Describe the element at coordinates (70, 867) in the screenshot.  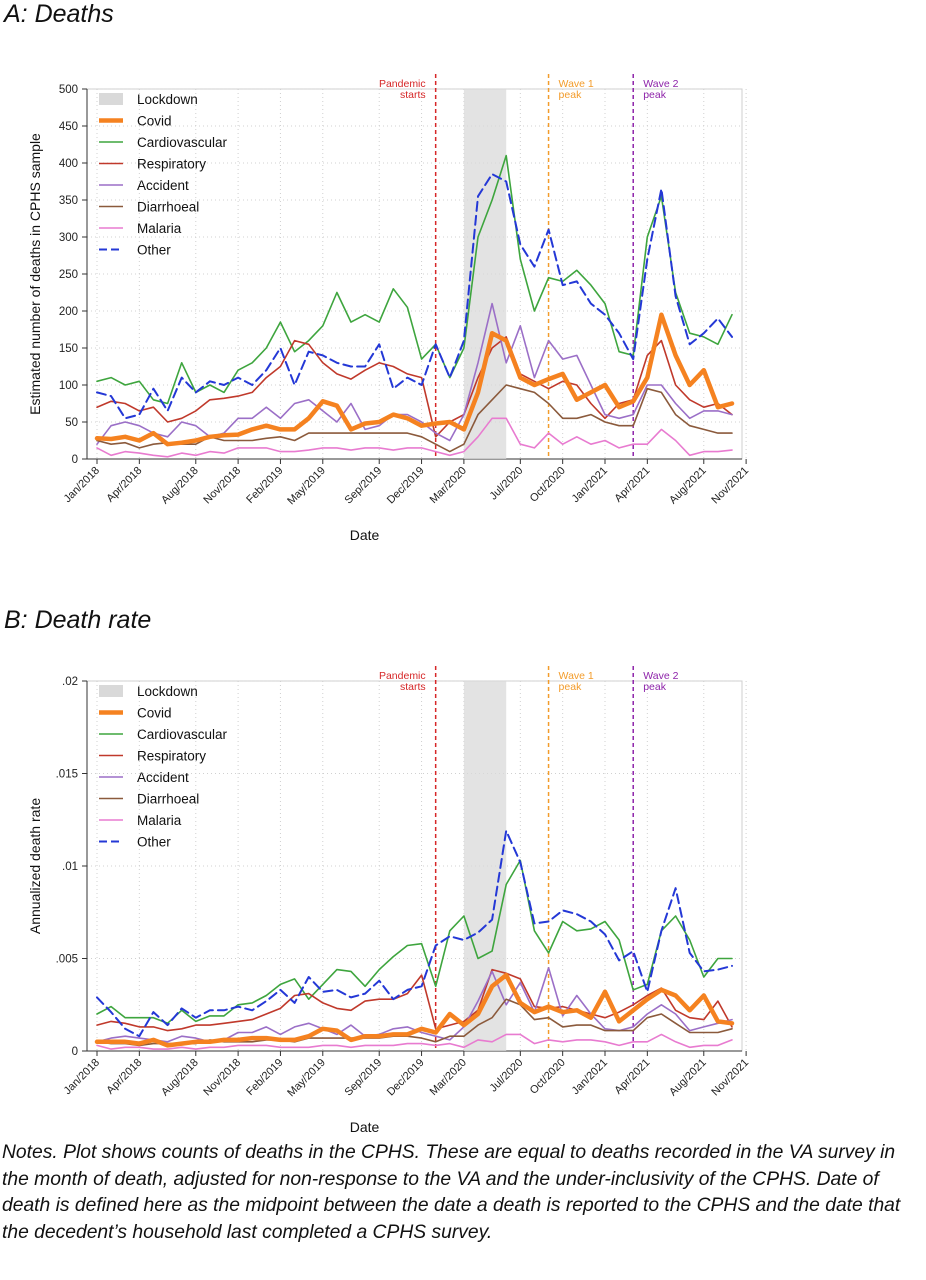
I see `y-tick-label: .01` at that location.